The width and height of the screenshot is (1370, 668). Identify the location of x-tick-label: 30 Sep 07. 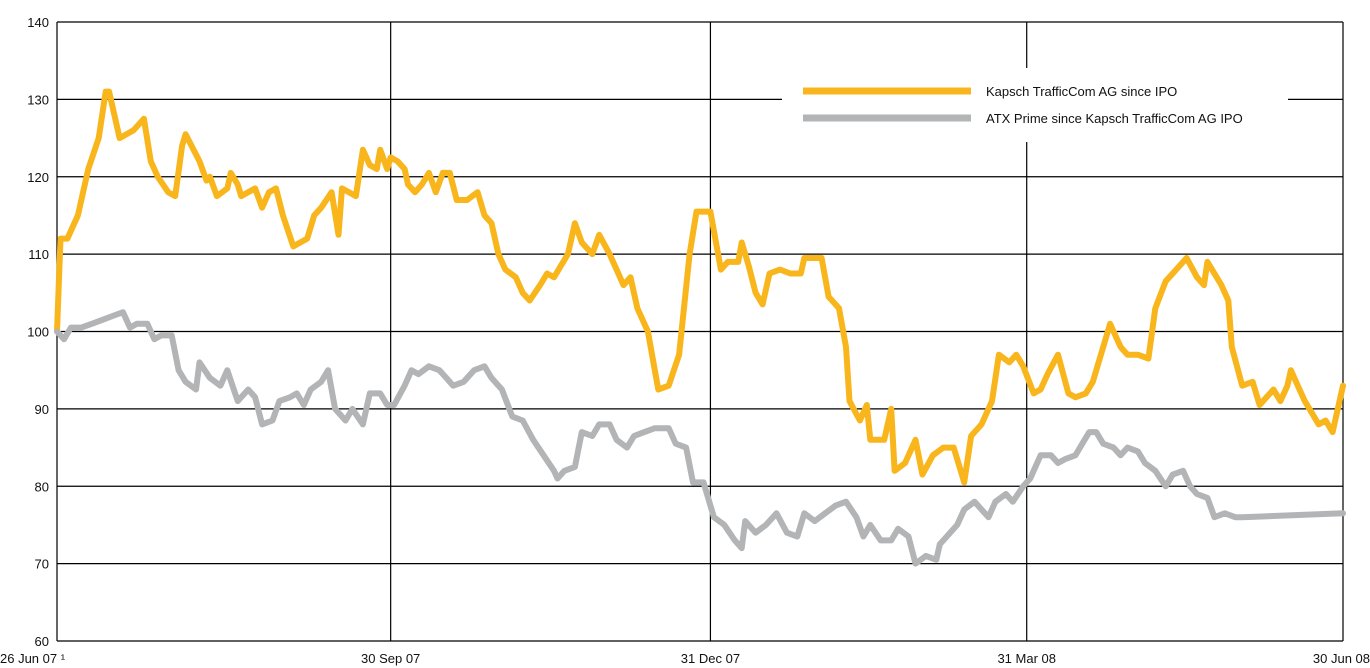
(390, 658).